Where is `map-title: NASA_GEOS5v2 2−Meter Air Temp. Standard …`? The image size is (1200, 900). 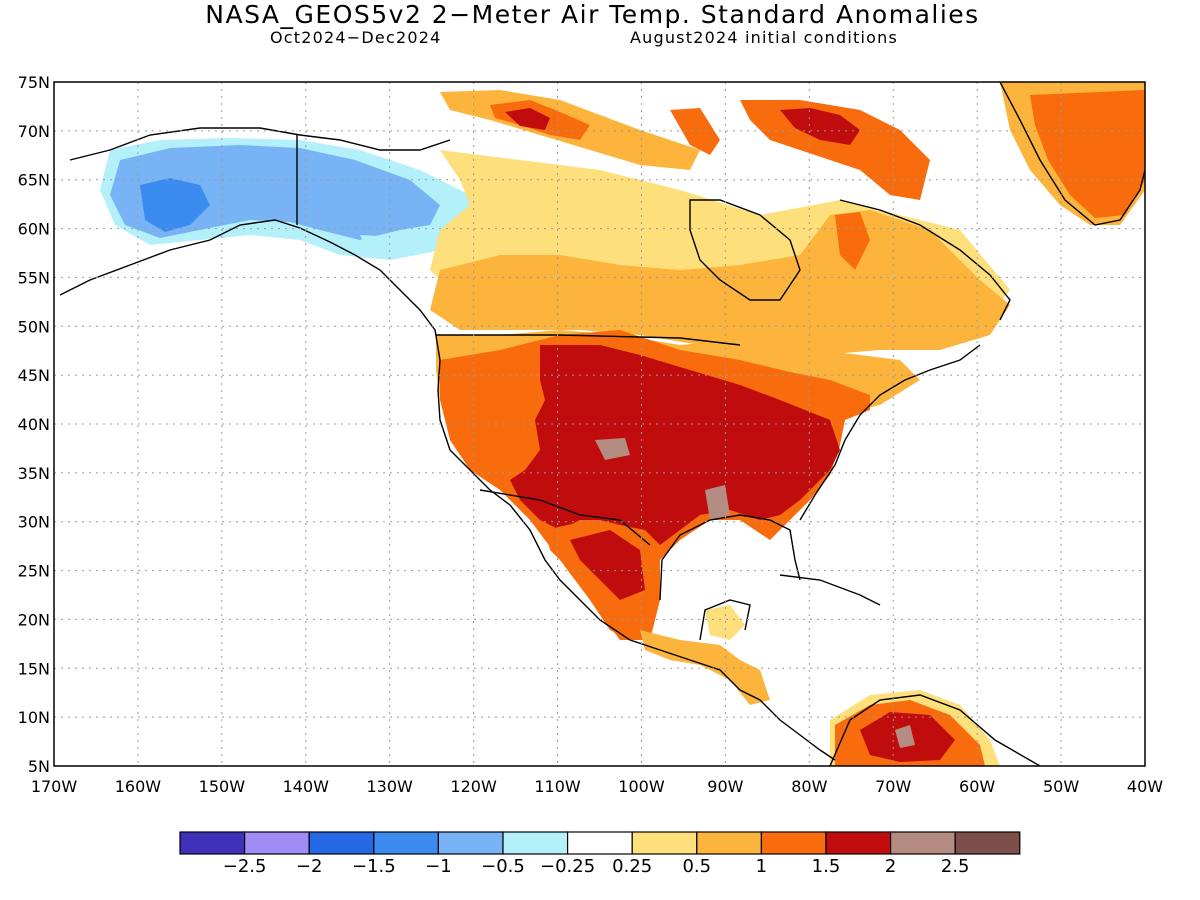 map-title: NASA_GEOS5v2 2−Meter Air Temp. Standard … is located at coordinates (592, 14).